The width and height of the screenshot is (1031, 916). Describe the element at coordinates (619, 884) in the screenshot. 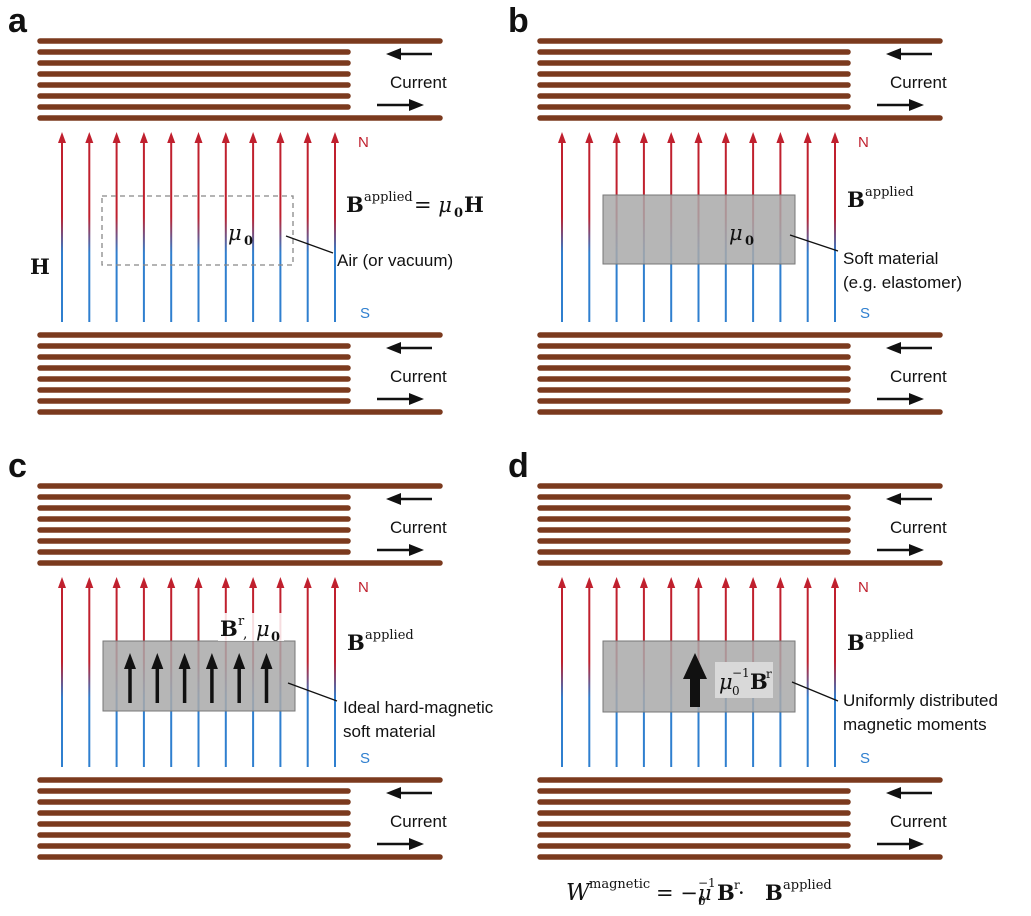

I see `magnetic-superscript: magnetic` at that location.